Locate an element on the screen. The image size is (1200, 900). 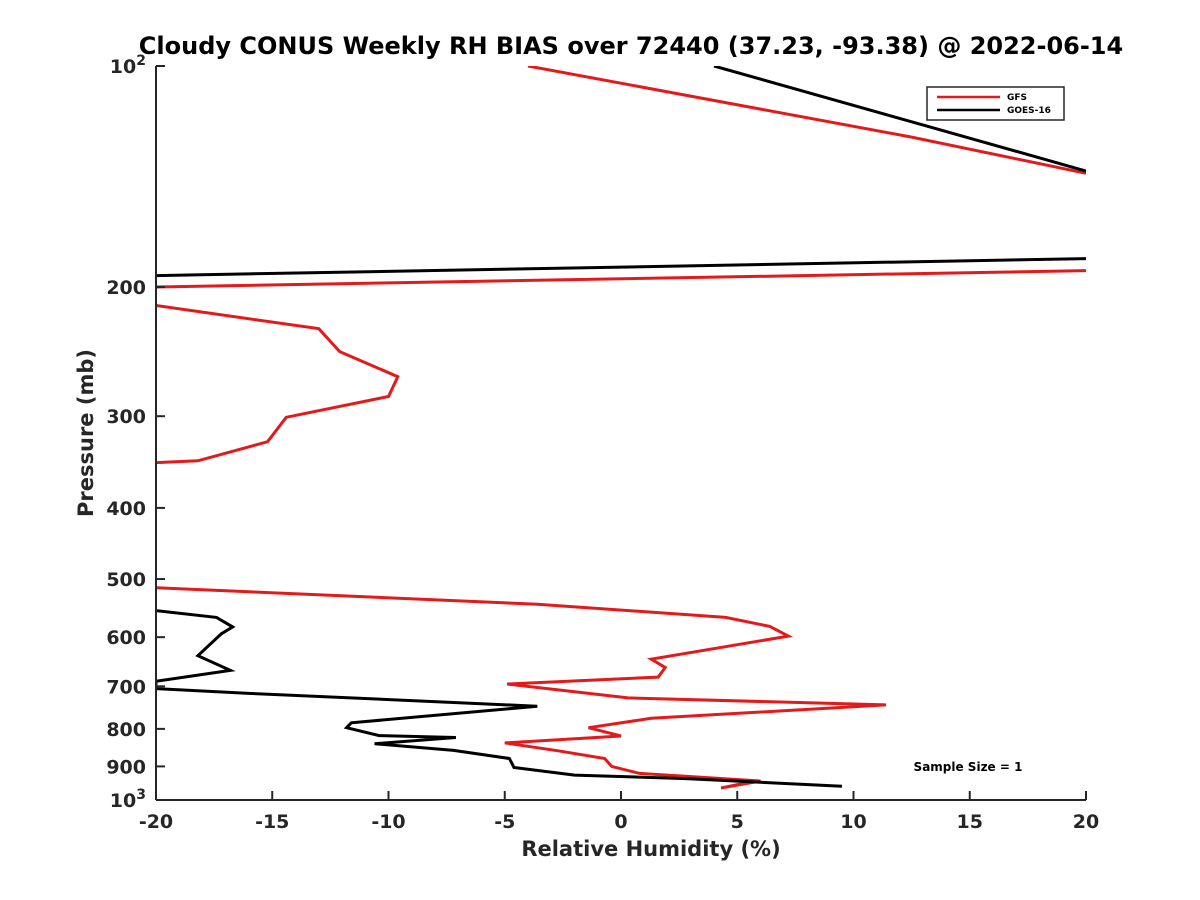
x-tick-label: -5 is located at coordinates (504, 822).